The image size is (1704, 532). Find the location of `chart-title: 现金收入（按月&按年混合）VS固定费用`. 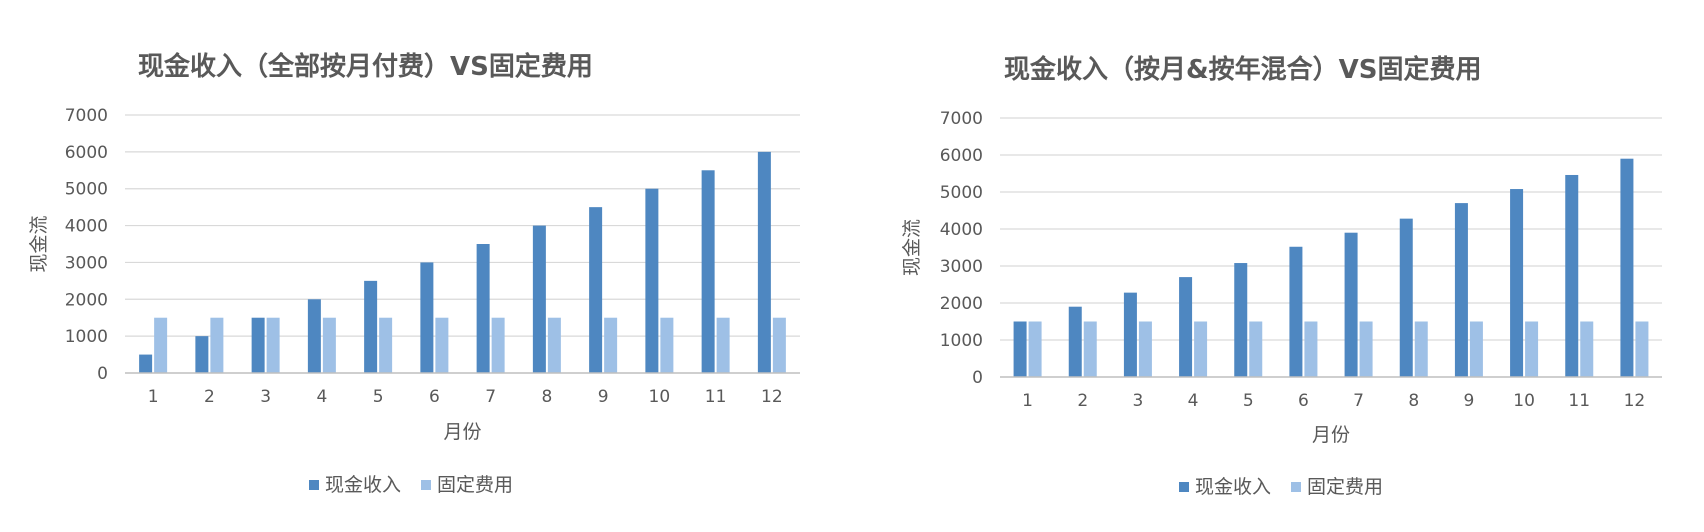

chart-title: 现金收入（按月&按年混合）VS固定费用 is located at coordinates (1243, 69).